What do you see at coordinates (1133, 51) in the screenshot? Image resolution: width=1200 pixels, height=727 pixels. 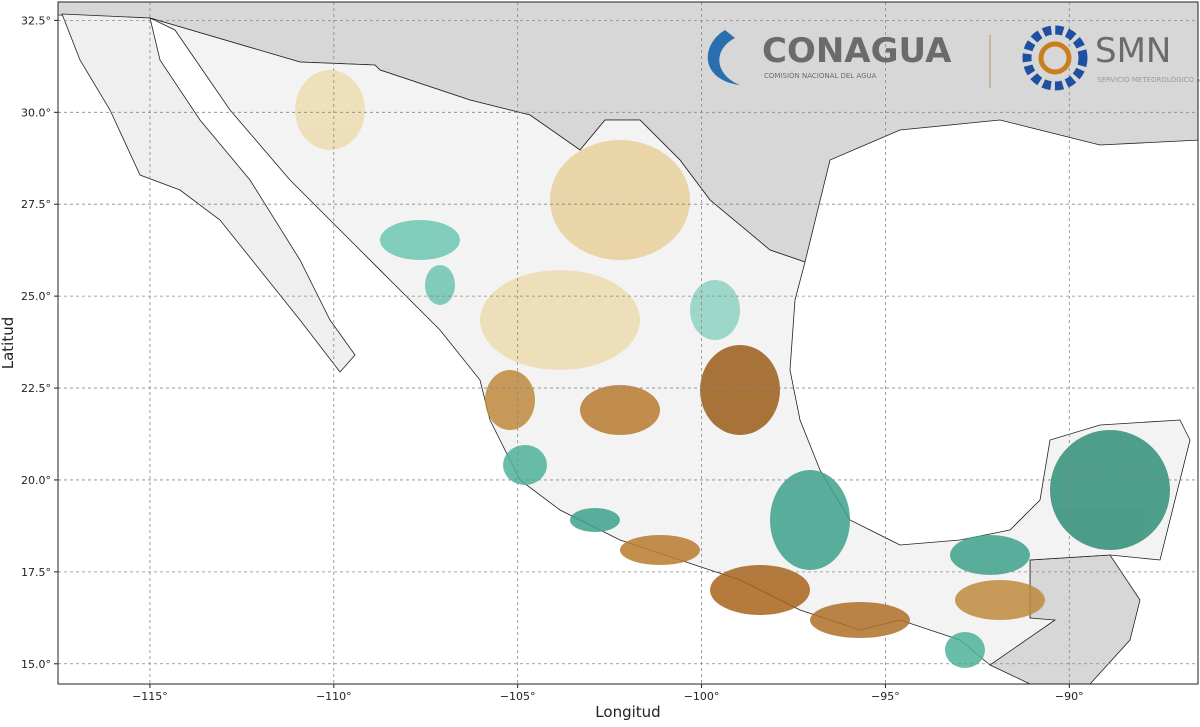 I see `smn-title: SMN` at bounding box center [1133, 51].